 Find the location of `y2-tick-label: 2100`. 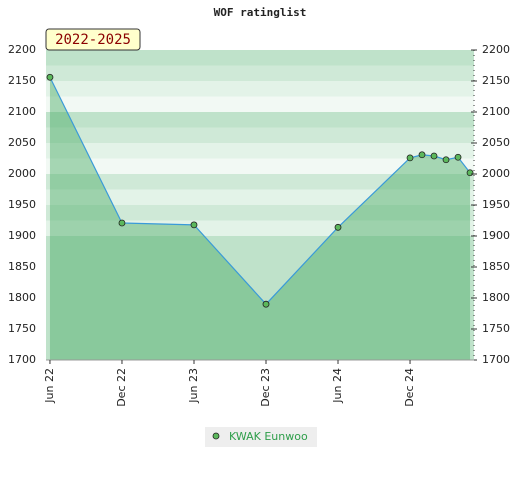

y2-tick-label: 2100 is located at coordinates (496, 111).